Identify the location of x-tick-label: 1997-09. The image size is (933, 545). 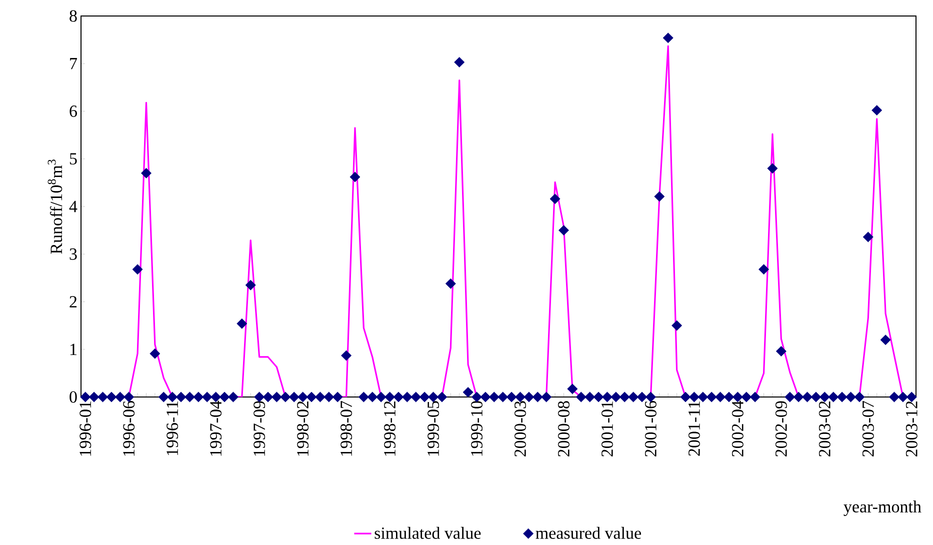
(260, 428).